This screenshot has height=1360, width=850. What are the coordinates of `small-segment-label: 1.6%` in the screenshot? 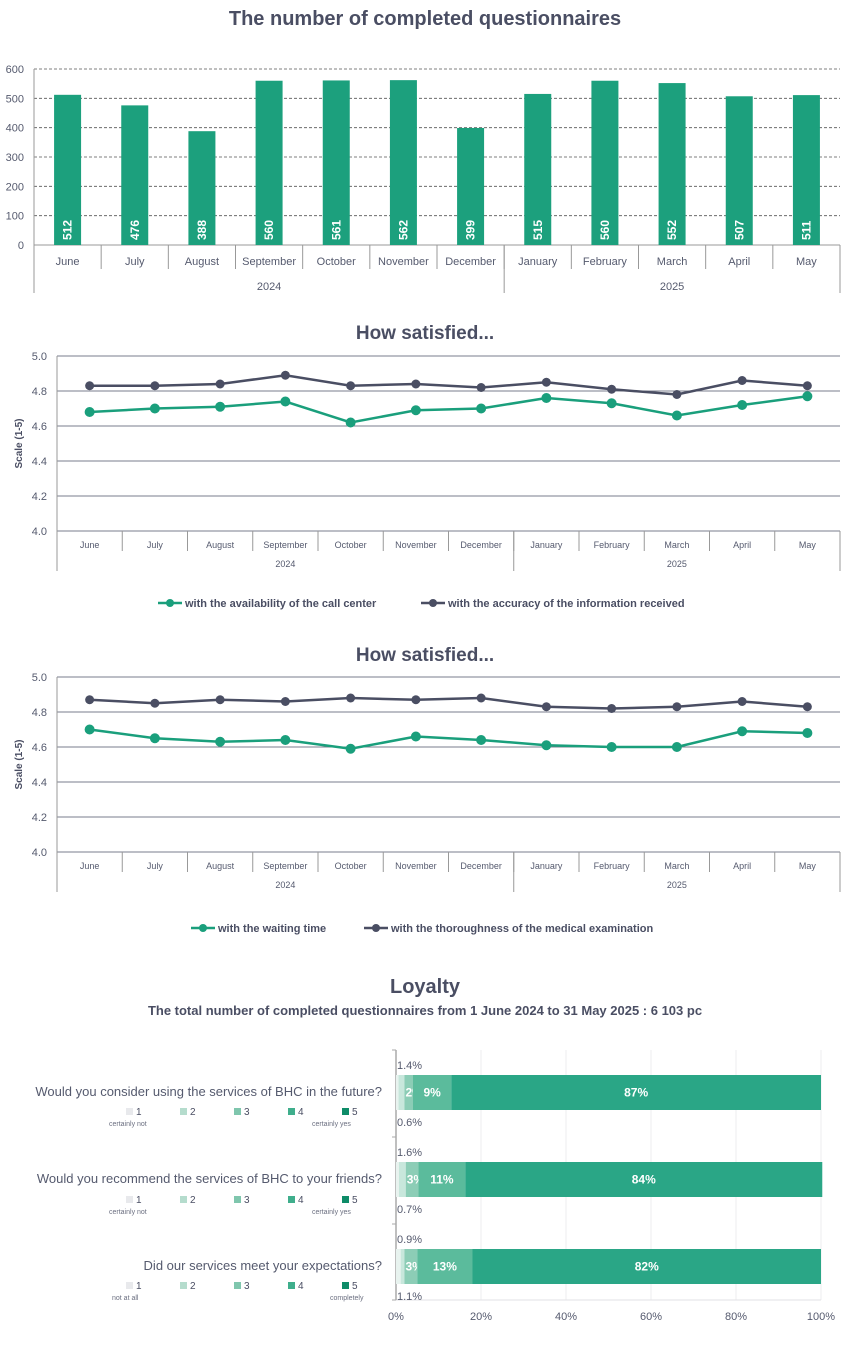 It's located at (409, 1153).